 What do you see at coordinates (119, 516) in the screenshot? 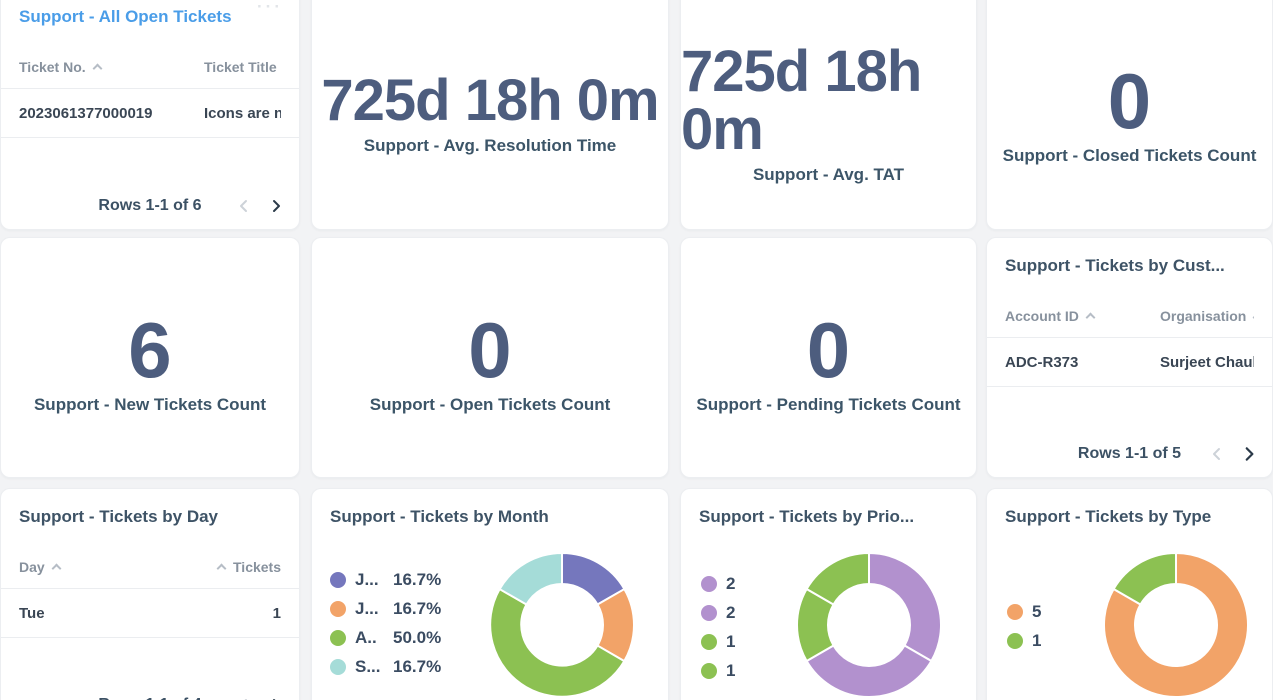
I see `card-title-tickets-by-day: Support - Tickets by Day` at bounding box center [119, 516].